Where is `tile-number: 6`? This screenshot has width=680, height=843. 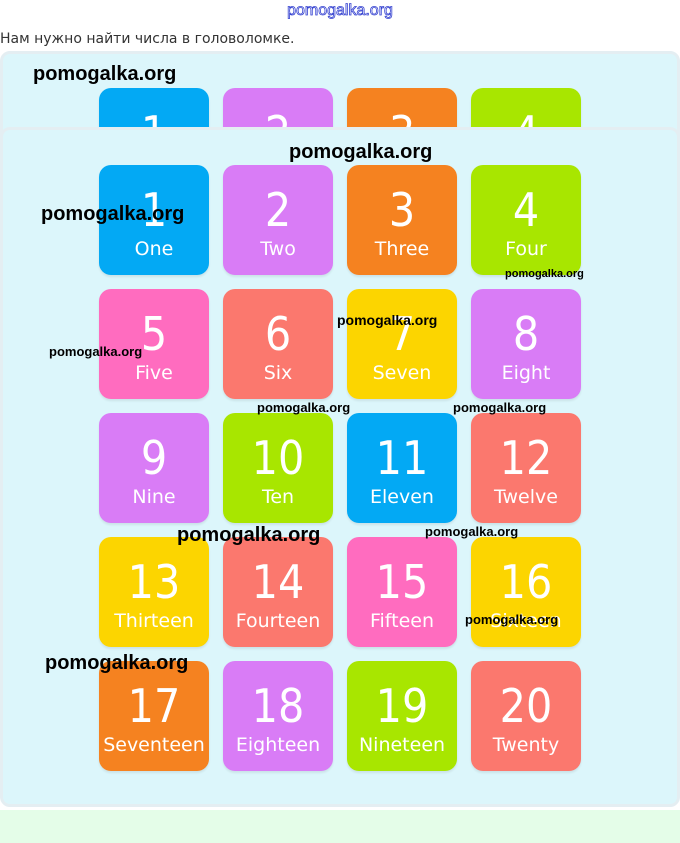 tile-number: 6 is located at coordinates (278, 334).